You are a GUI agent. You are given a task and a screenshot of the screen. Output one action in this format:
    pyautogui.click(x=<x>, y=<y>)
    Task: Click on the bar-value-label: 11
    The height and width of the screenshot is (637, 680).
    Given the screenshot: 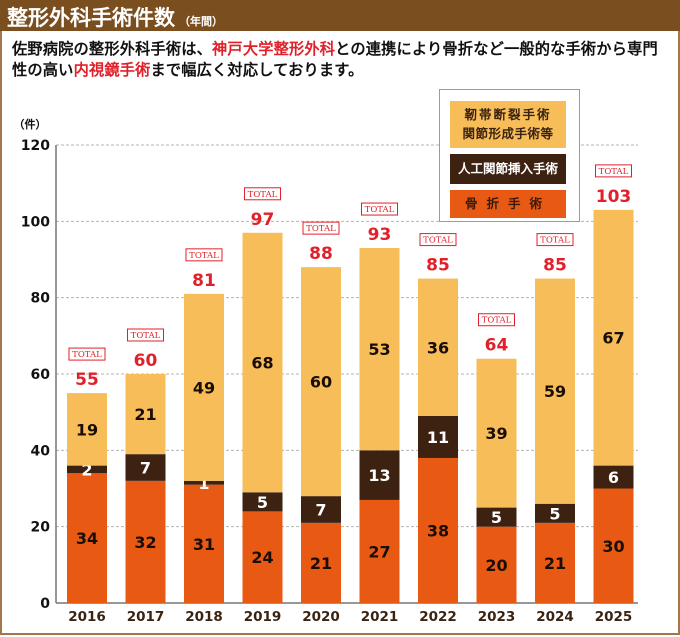 What is the action you would take?
    pyautogui.click(x=438, y=437)
    